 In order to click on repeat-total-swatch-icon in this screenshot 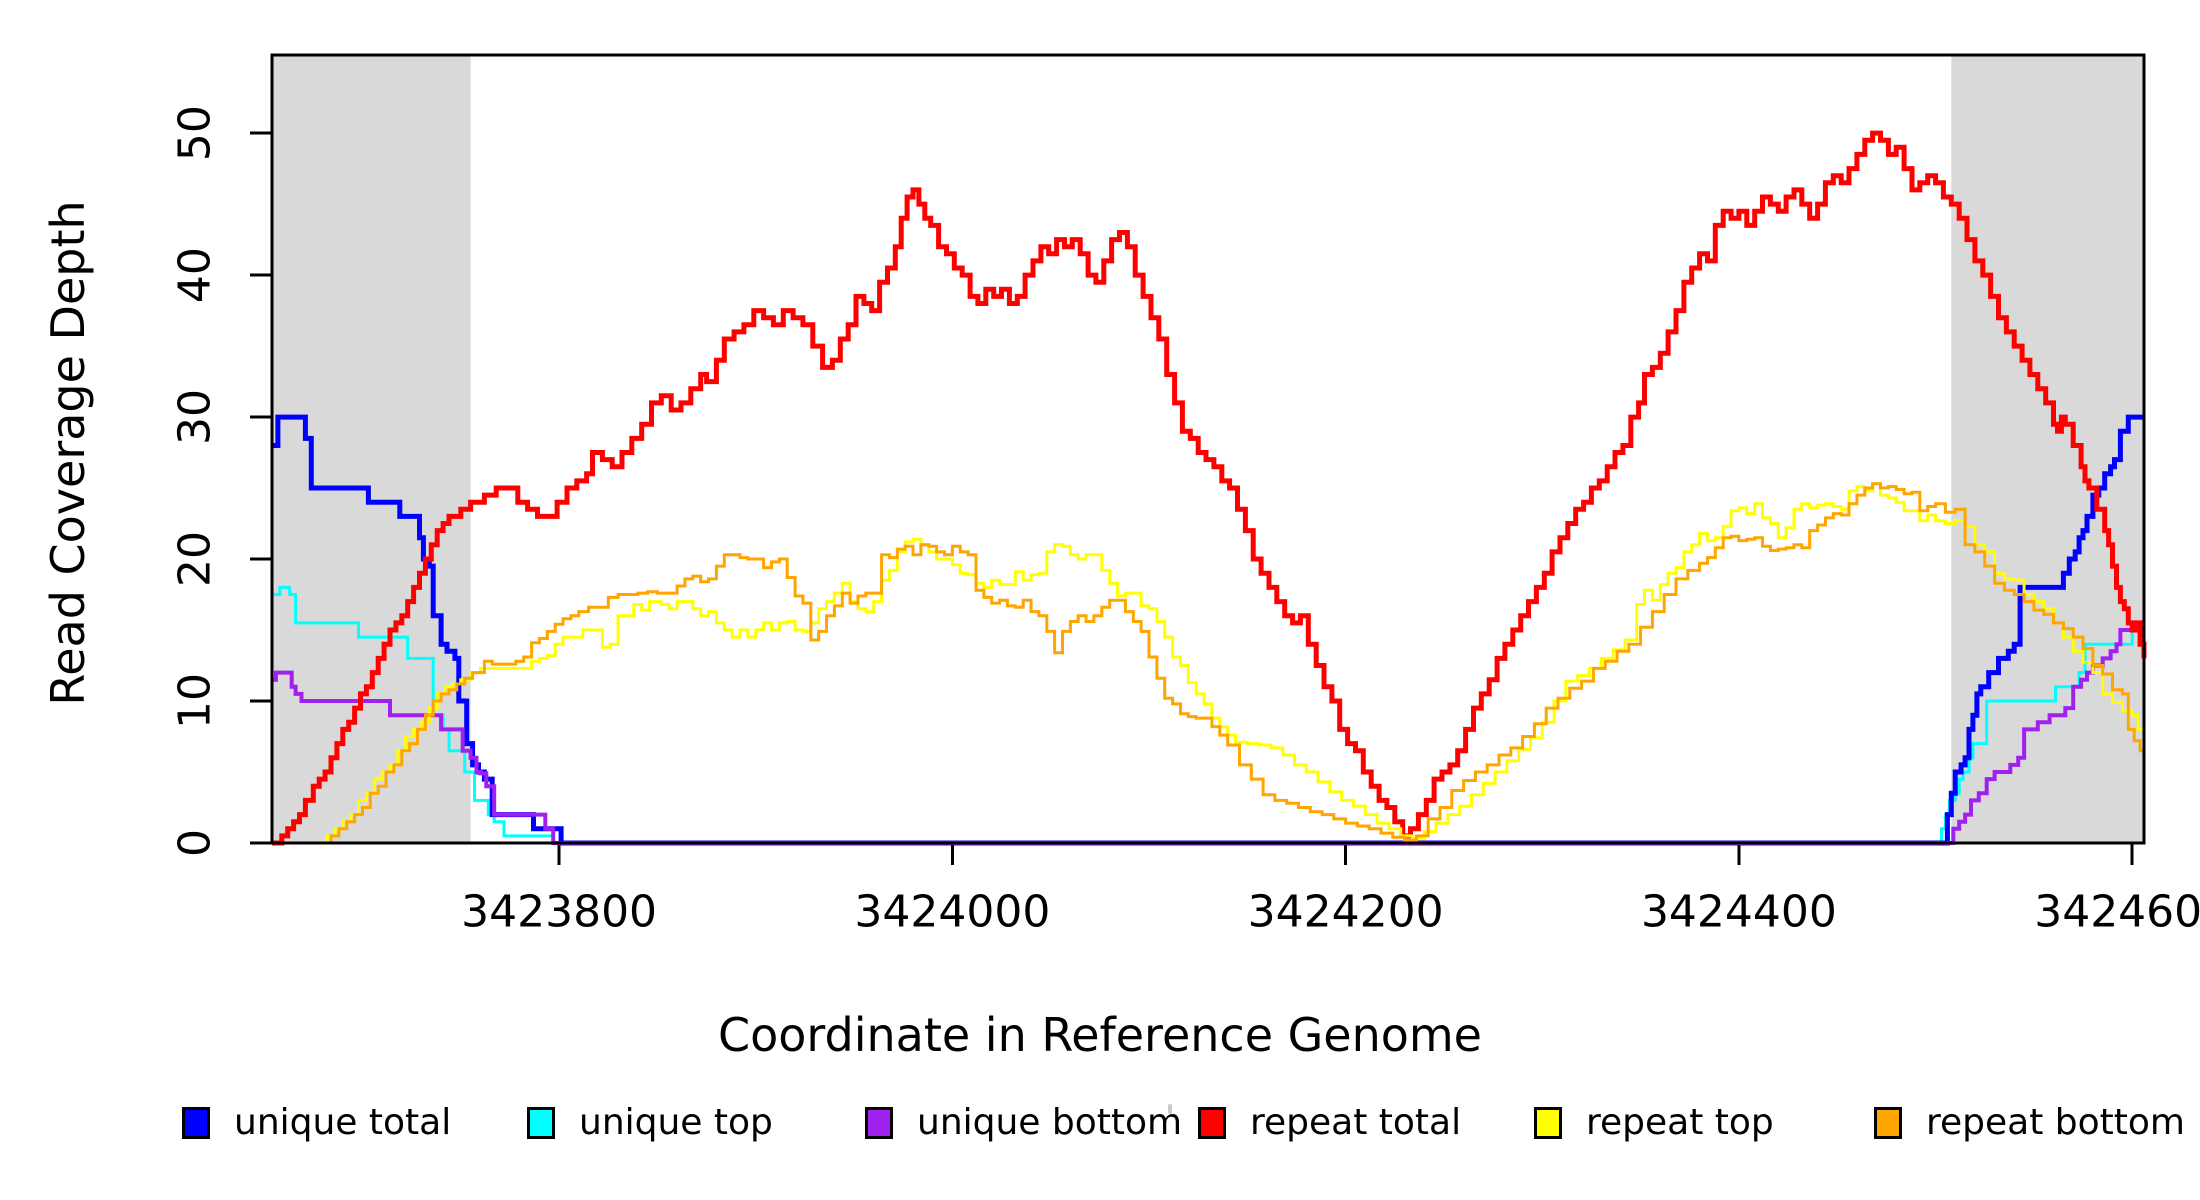, I will do `click(1212, 1122)`.